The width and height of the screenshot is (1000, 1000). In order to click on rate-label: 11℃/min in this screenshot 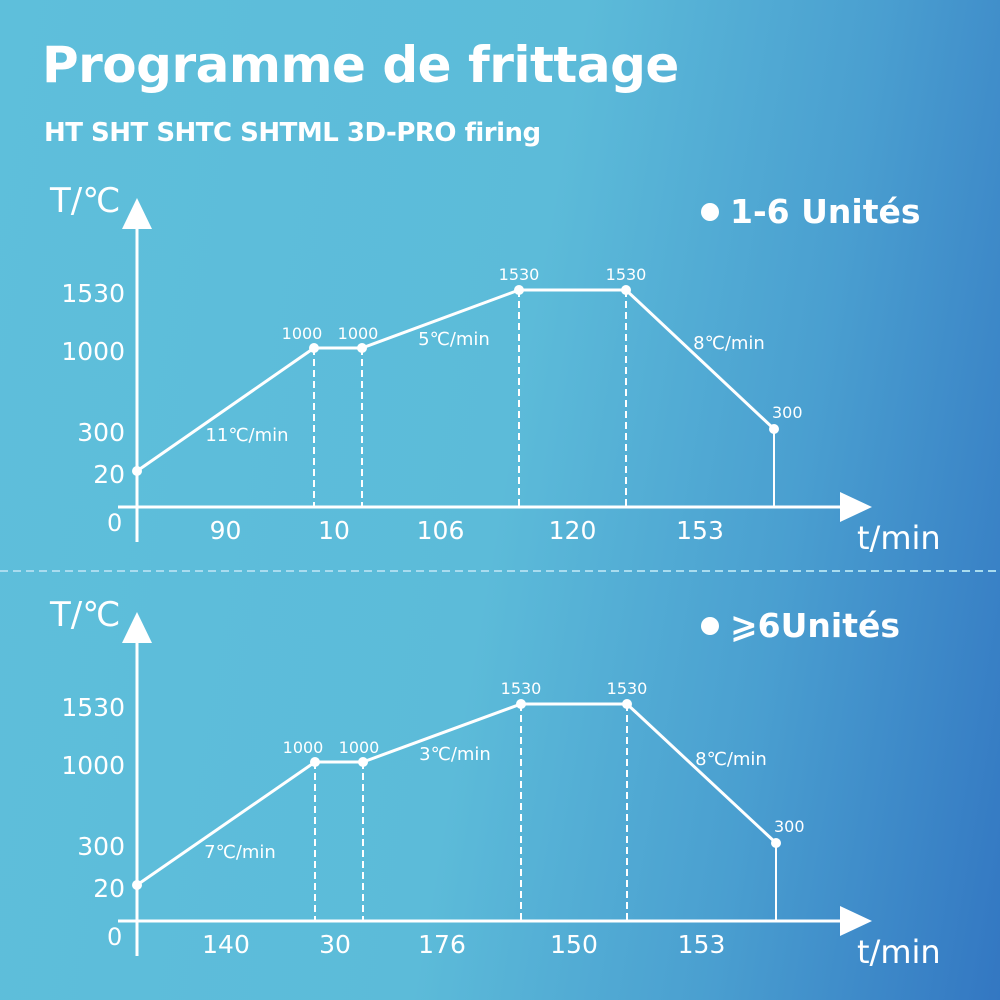, I will do `click(246, 435)`.